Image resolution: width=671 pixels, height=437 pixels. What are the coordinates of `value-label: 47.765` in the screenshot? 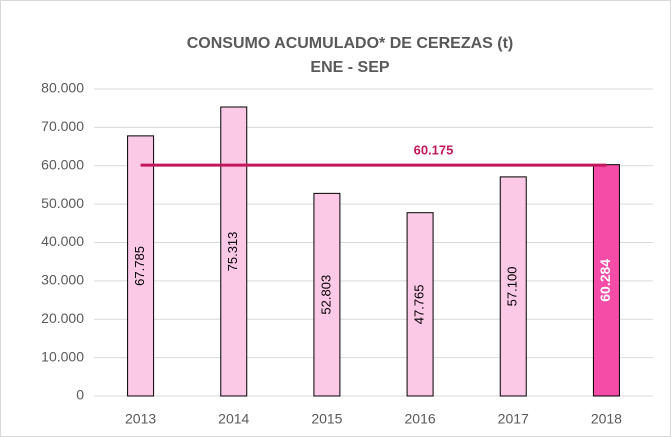 It's located at (419, 304).